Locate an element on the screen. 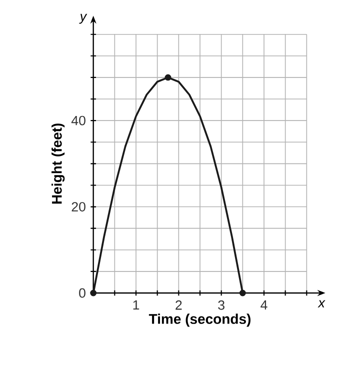 Image resolution: width=340 pixels, height=365 pixels. x-tick-label: 1 is located at coordinates (136, 305).